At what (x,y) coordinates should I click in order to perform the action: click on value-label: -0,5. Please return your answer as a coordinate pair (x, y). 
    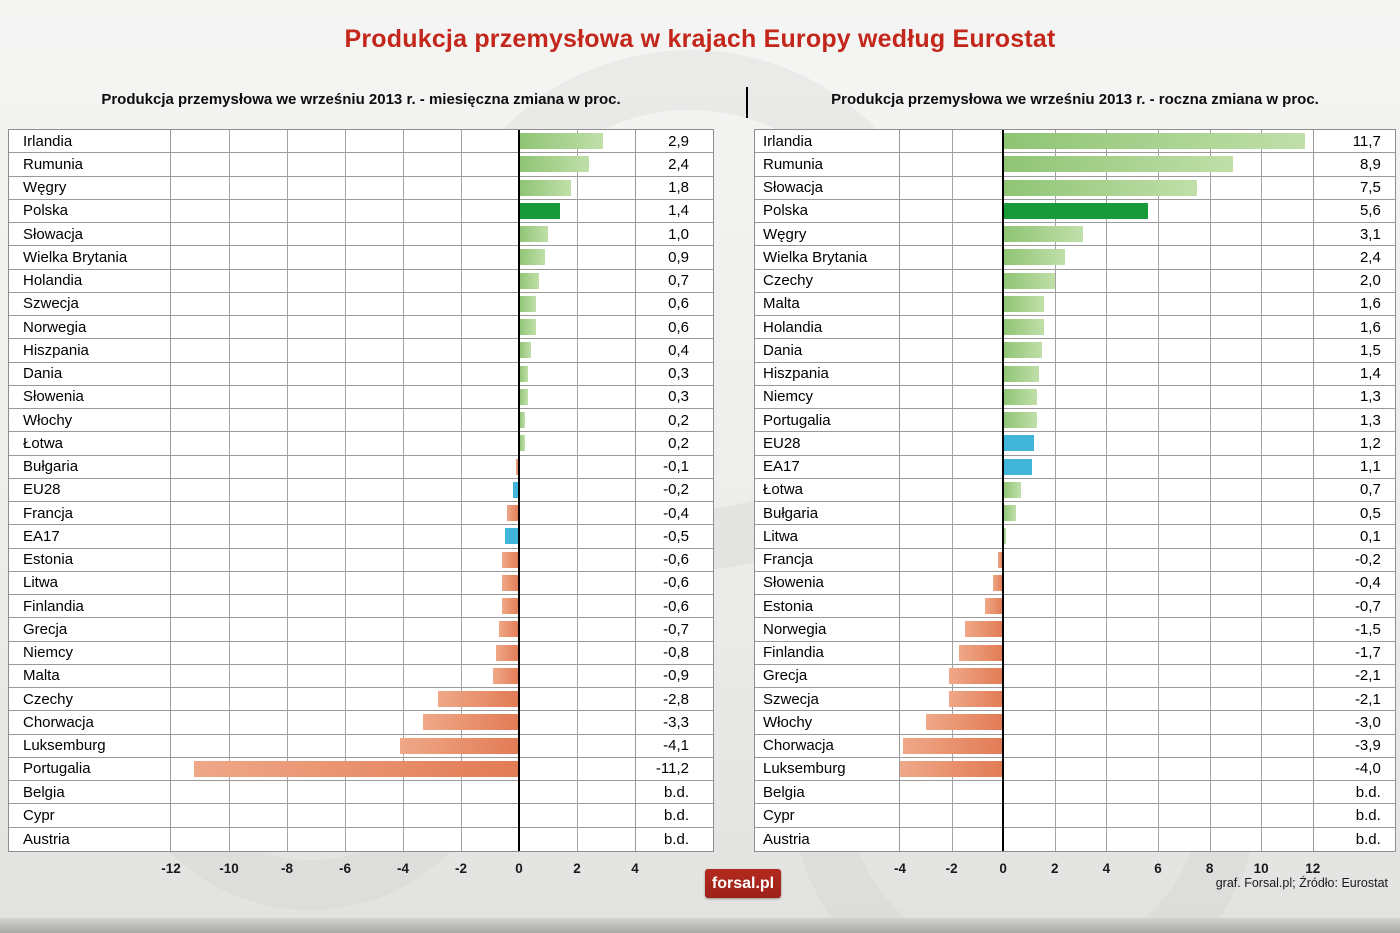
    Looking at the image, I should click on (674, 536).